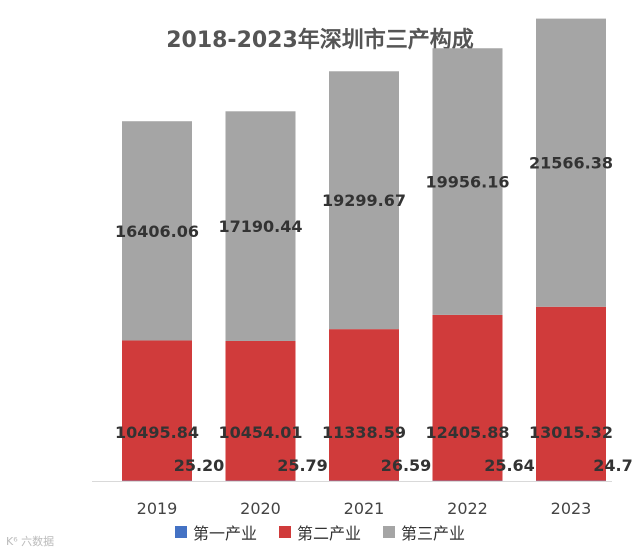 This screenshot has height=554, width=640. I want to click on legend-swatch-primary, so click(180, 532).